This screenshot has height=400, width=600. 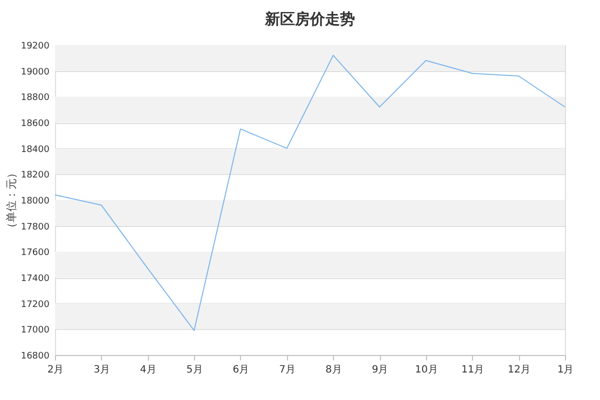 What do you see at coordinates (11, 201) in the screenshot?
I see `y-axis-title: （单位：元）` at bounding box center [11, 201].